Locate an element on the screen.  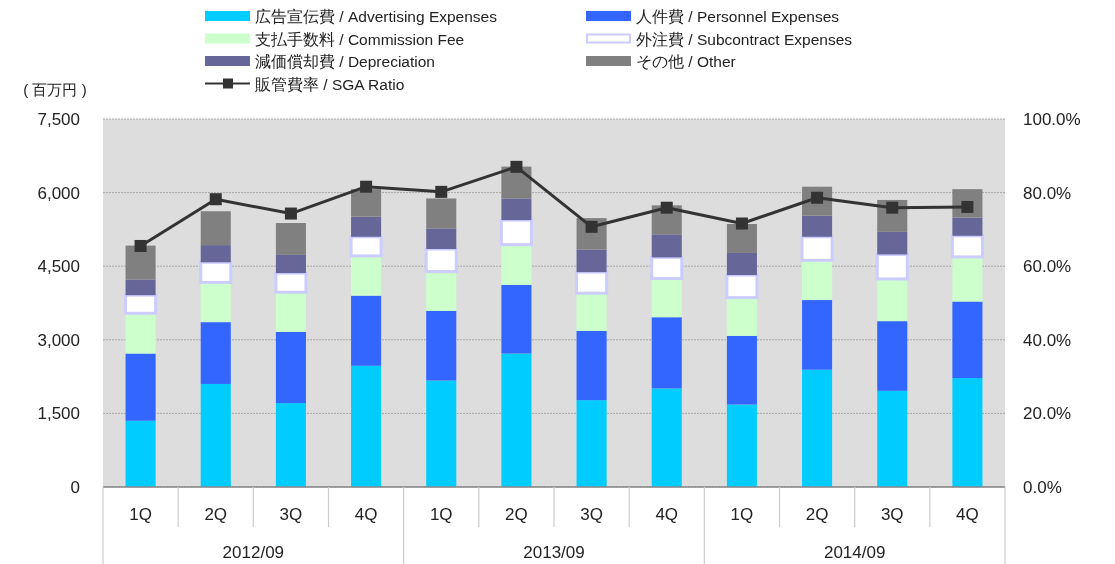
legend-label: 支払手数料 / Commission Fee is located at coordinates (360, 39).